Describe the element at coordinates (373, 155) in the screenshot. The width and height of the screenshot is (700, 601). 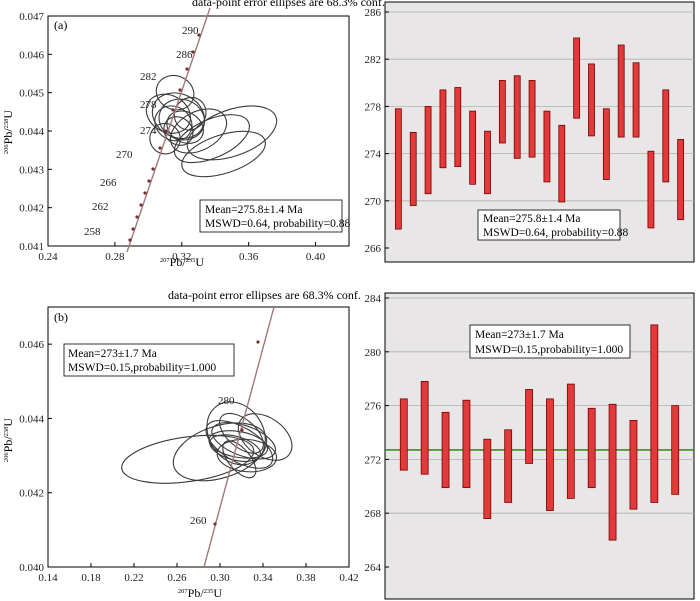
I see `a-right-ytick-label-2: 274` at that location.